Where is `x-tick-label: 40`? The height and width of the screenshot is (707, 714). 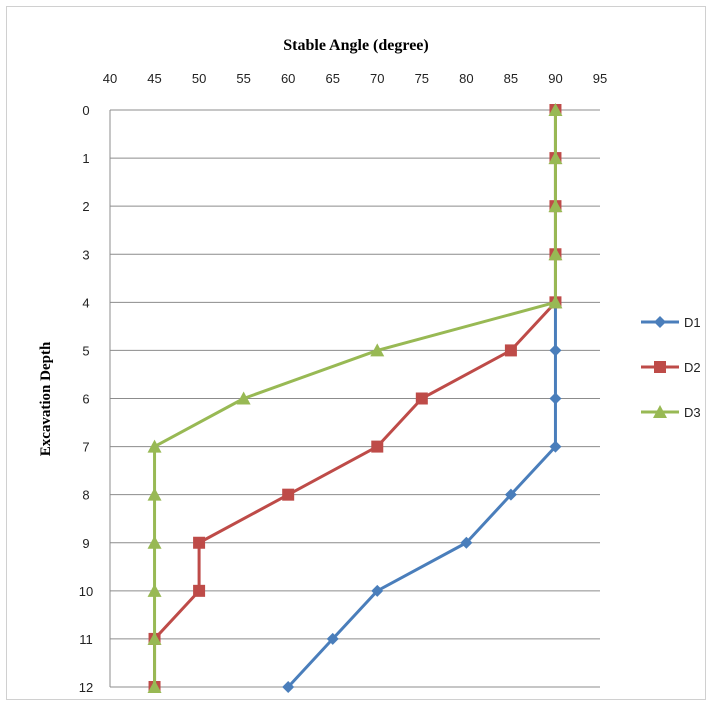
x-tick-label: 40 is located at coordinates (110, 78).